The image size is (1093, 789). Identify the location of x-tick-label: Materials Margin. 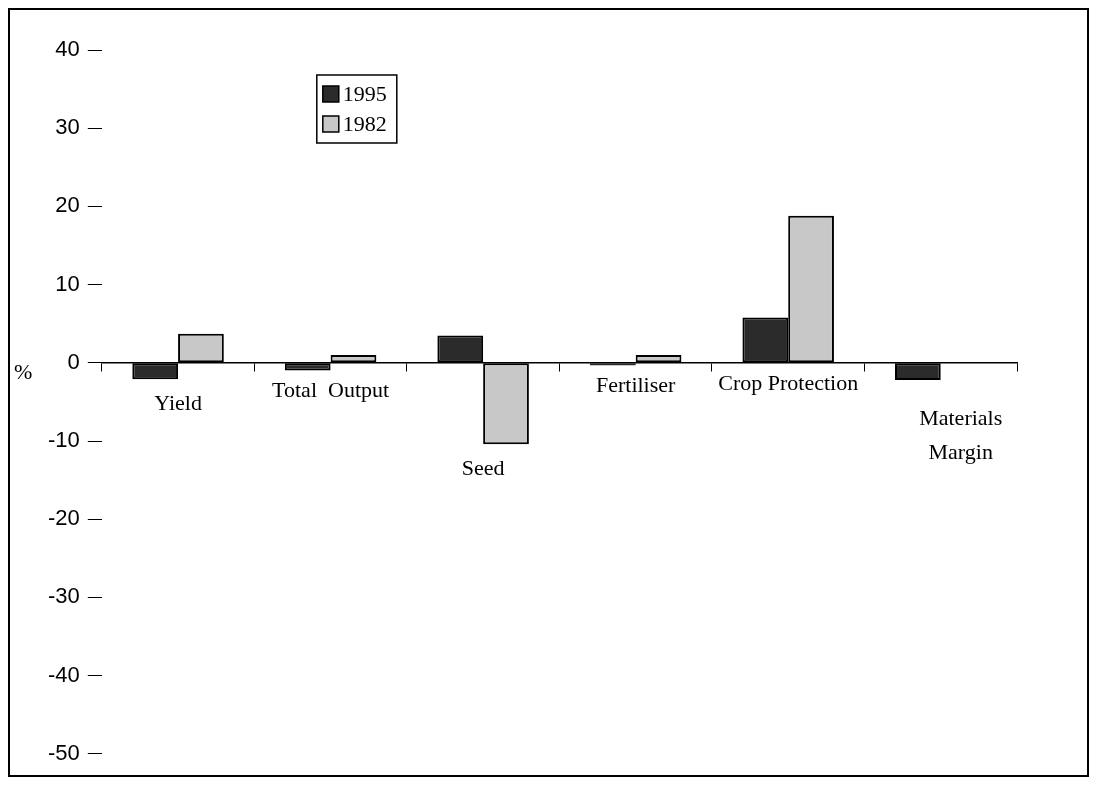
(961, 434).